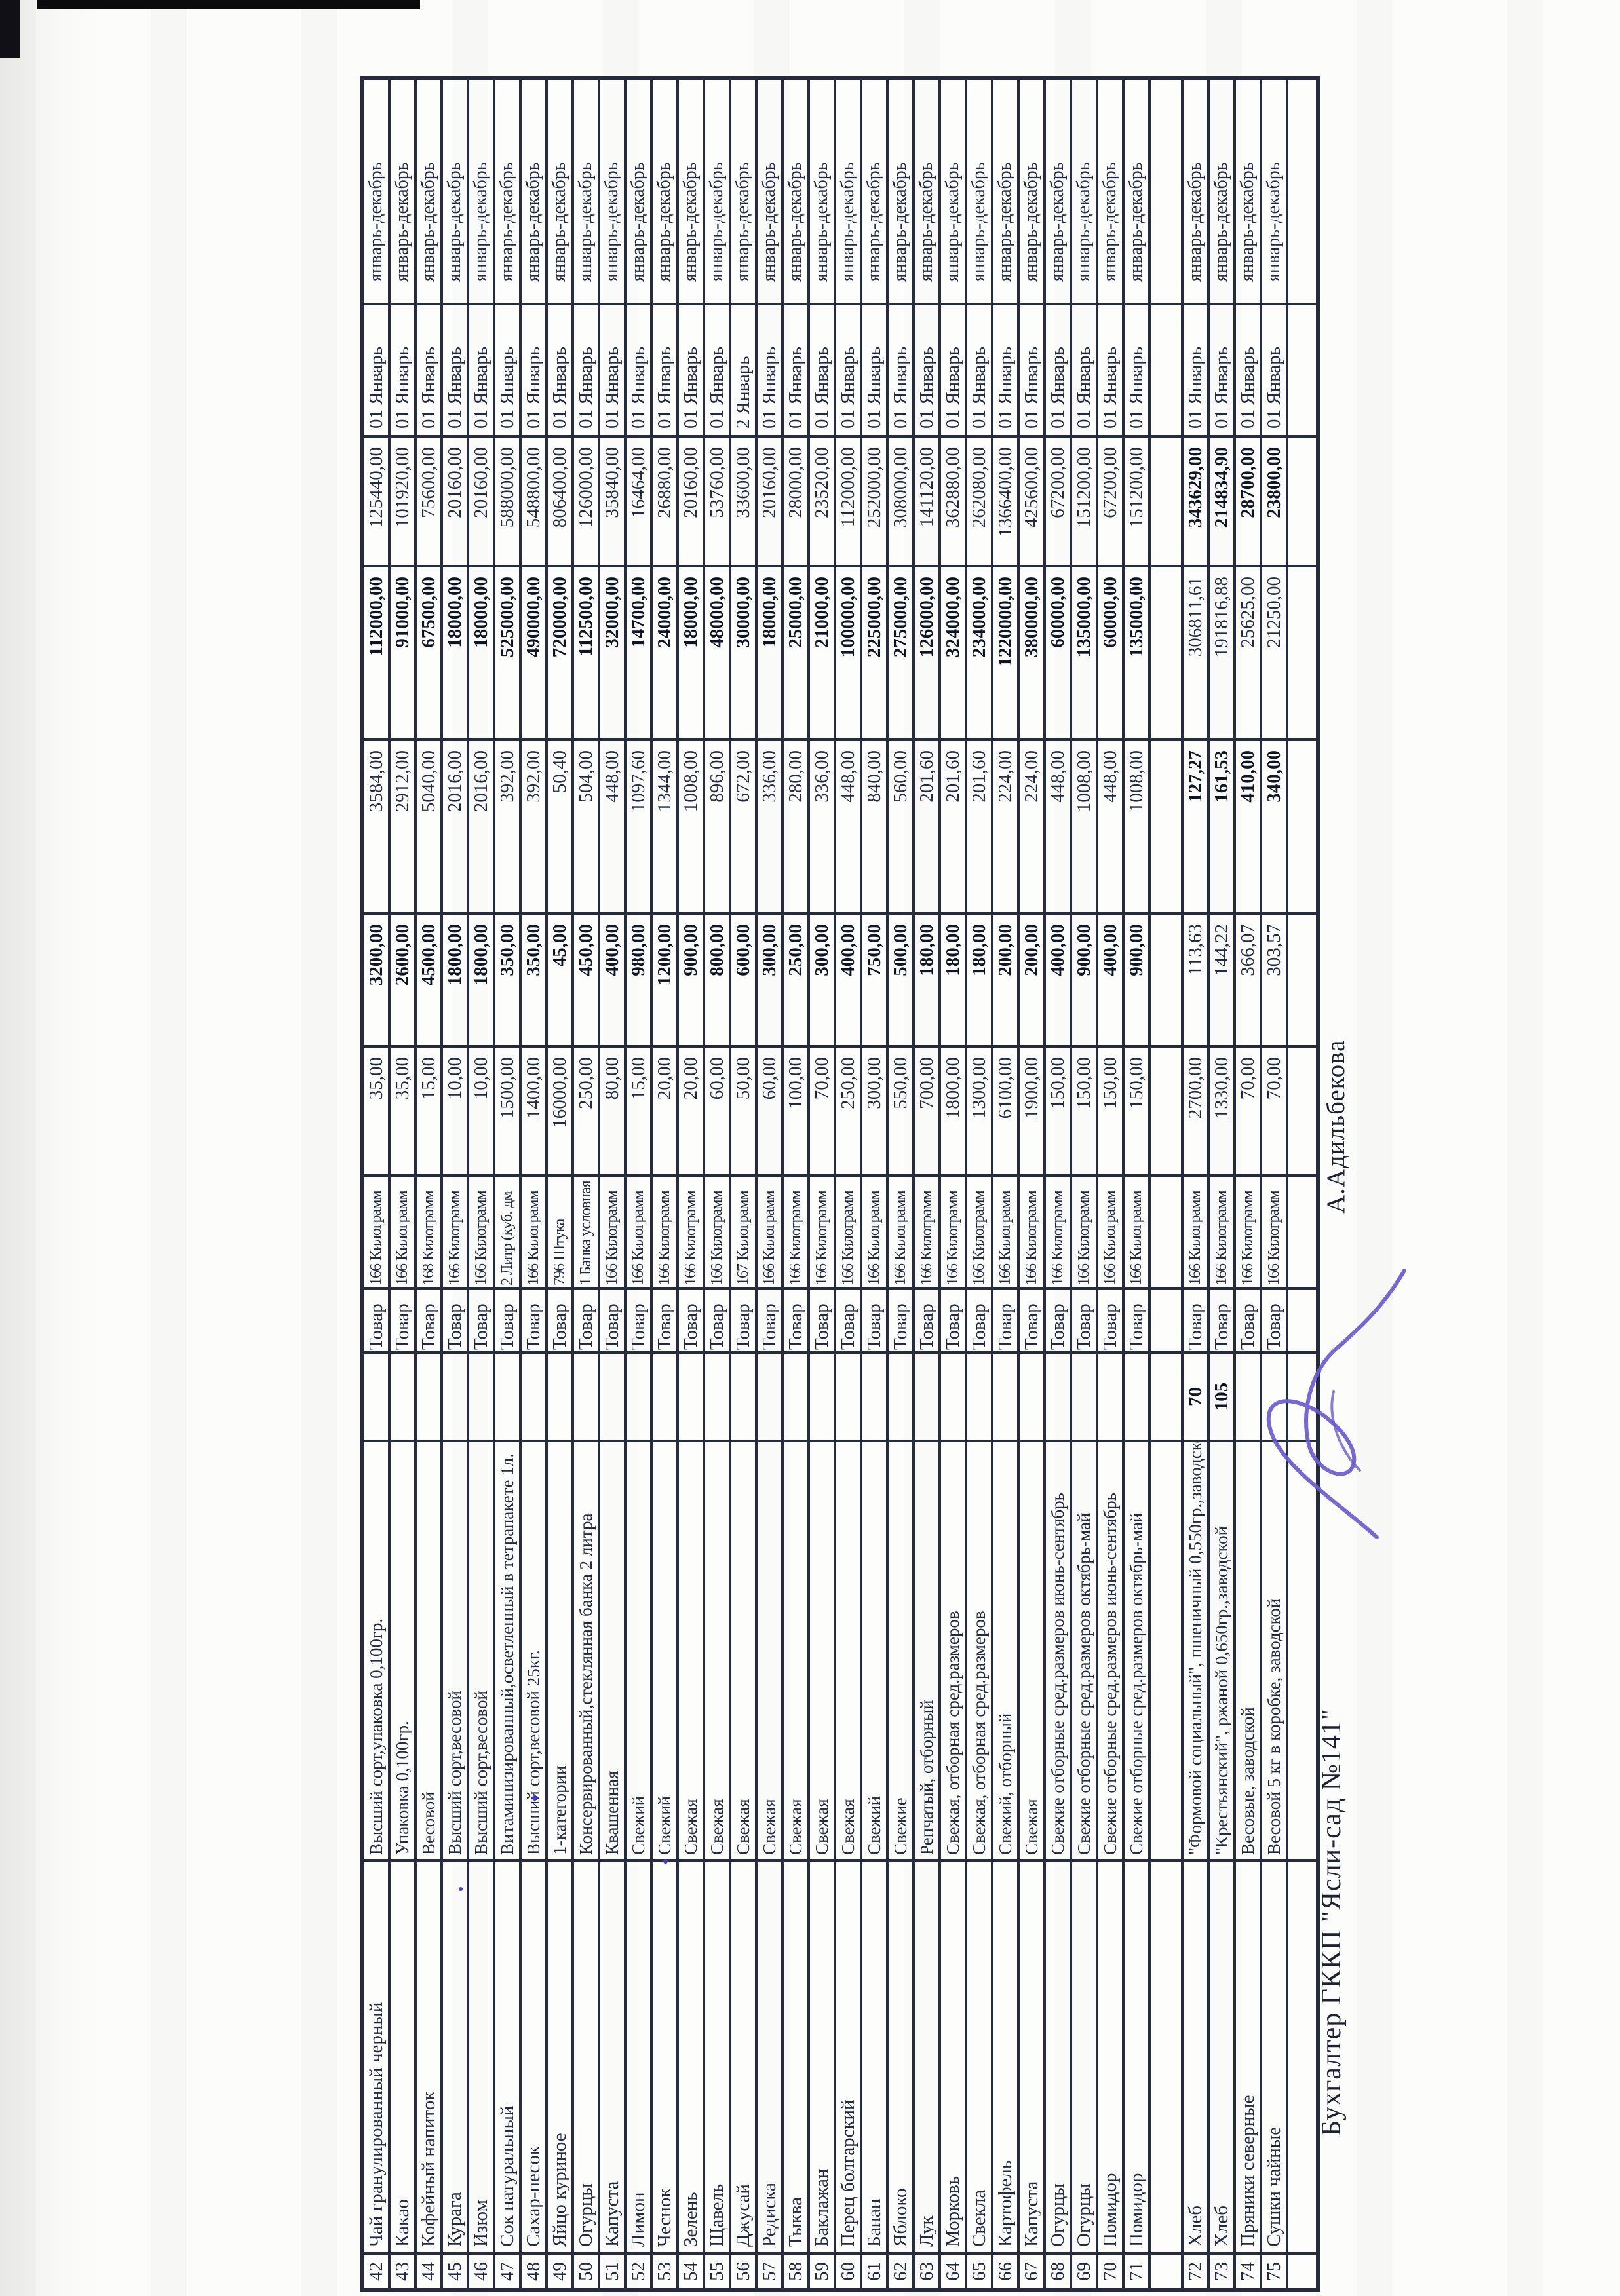  What do you see at coordinates (429, 825) in the screenshot?
I see `cell-quantity-vat: 5040,00` at bounding box center [429, 825].